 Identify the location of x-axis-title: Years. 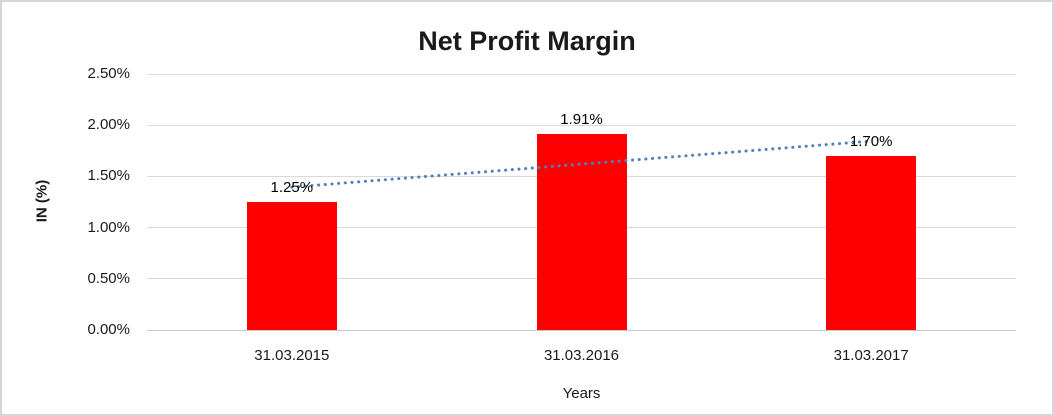
(581, 393).